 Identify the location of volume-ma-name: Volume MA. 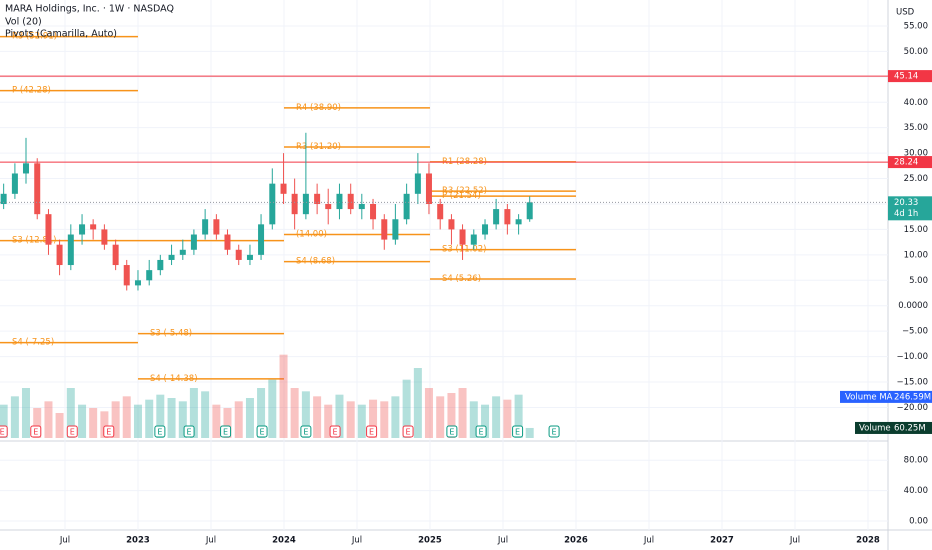
(869, 397).